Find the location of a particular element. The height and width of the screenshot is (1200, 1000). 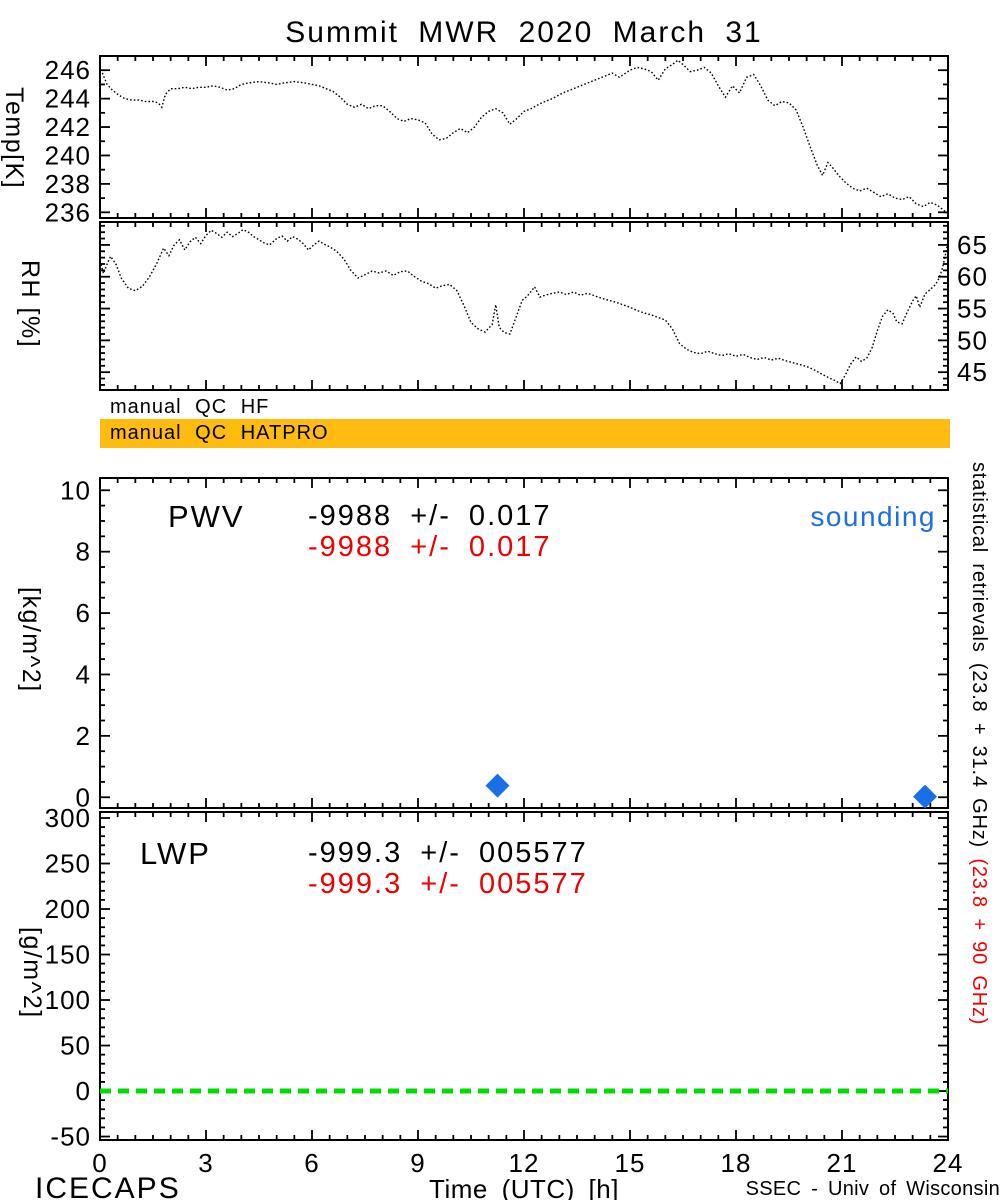

relative-humidity-y-tick-label: 50 is located at coordinates (972, 340).